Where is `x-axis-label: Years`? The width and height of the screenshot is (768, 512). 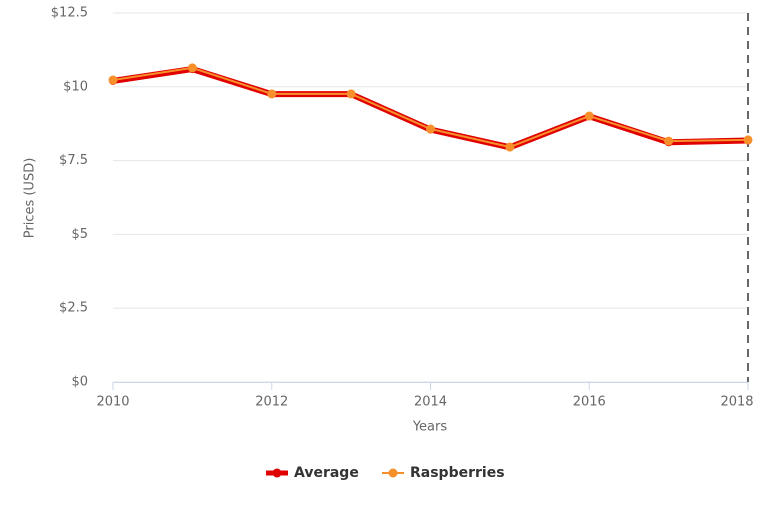
x-axis-label: Years is located at coordinates (430, 427).